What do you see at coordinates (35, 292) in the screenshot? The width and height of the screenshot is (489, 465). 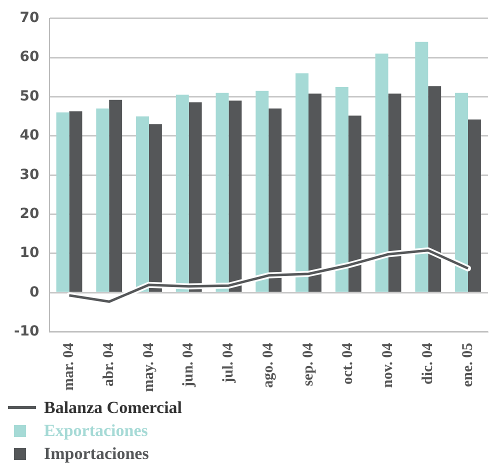 I see `y-tick-label: 0` at bounding box center [35, 292].